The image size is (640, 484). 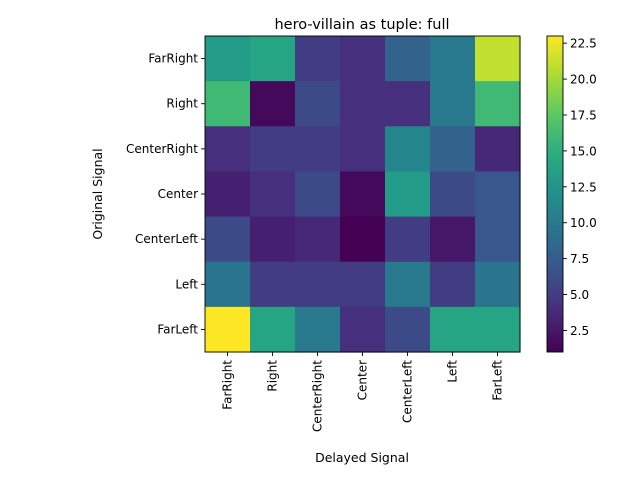 I want to click on heatmap-cell-right-centerleft, so click(x=408, y=104).